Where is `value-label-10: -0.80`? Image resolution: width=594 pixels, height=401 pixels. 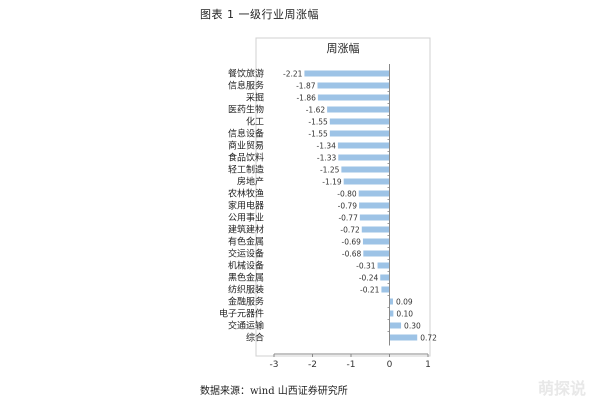
value-label-10: -0.80 is located at coordinates (347, 194).